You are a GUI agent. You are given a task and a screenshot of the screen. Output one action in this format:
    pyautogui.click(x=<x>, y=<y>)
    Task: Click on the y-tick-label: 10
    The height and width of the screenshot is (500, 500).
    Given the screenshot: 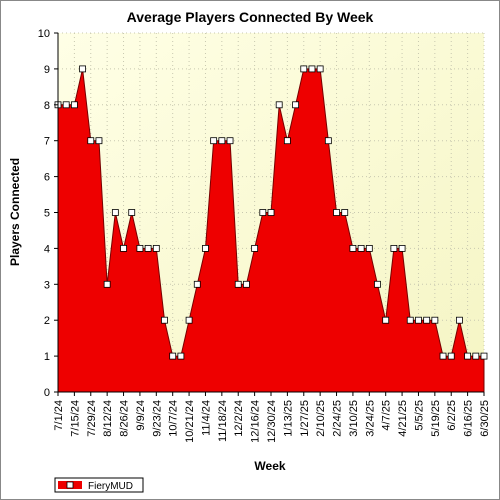 What is the action you would take?
    pyautogui.click(x=44, y=34)
    